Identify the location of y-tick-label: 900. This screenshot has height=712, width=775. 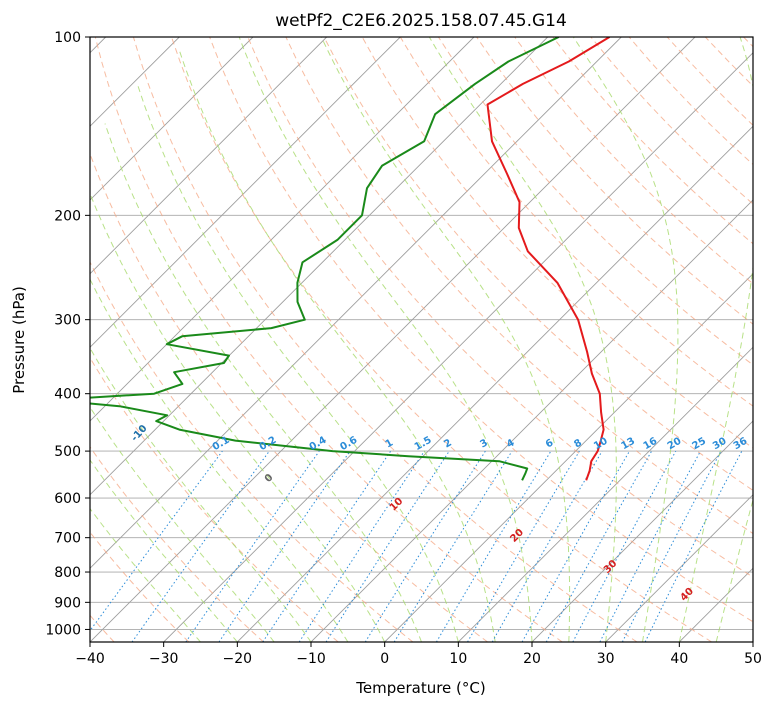
(67, 603).